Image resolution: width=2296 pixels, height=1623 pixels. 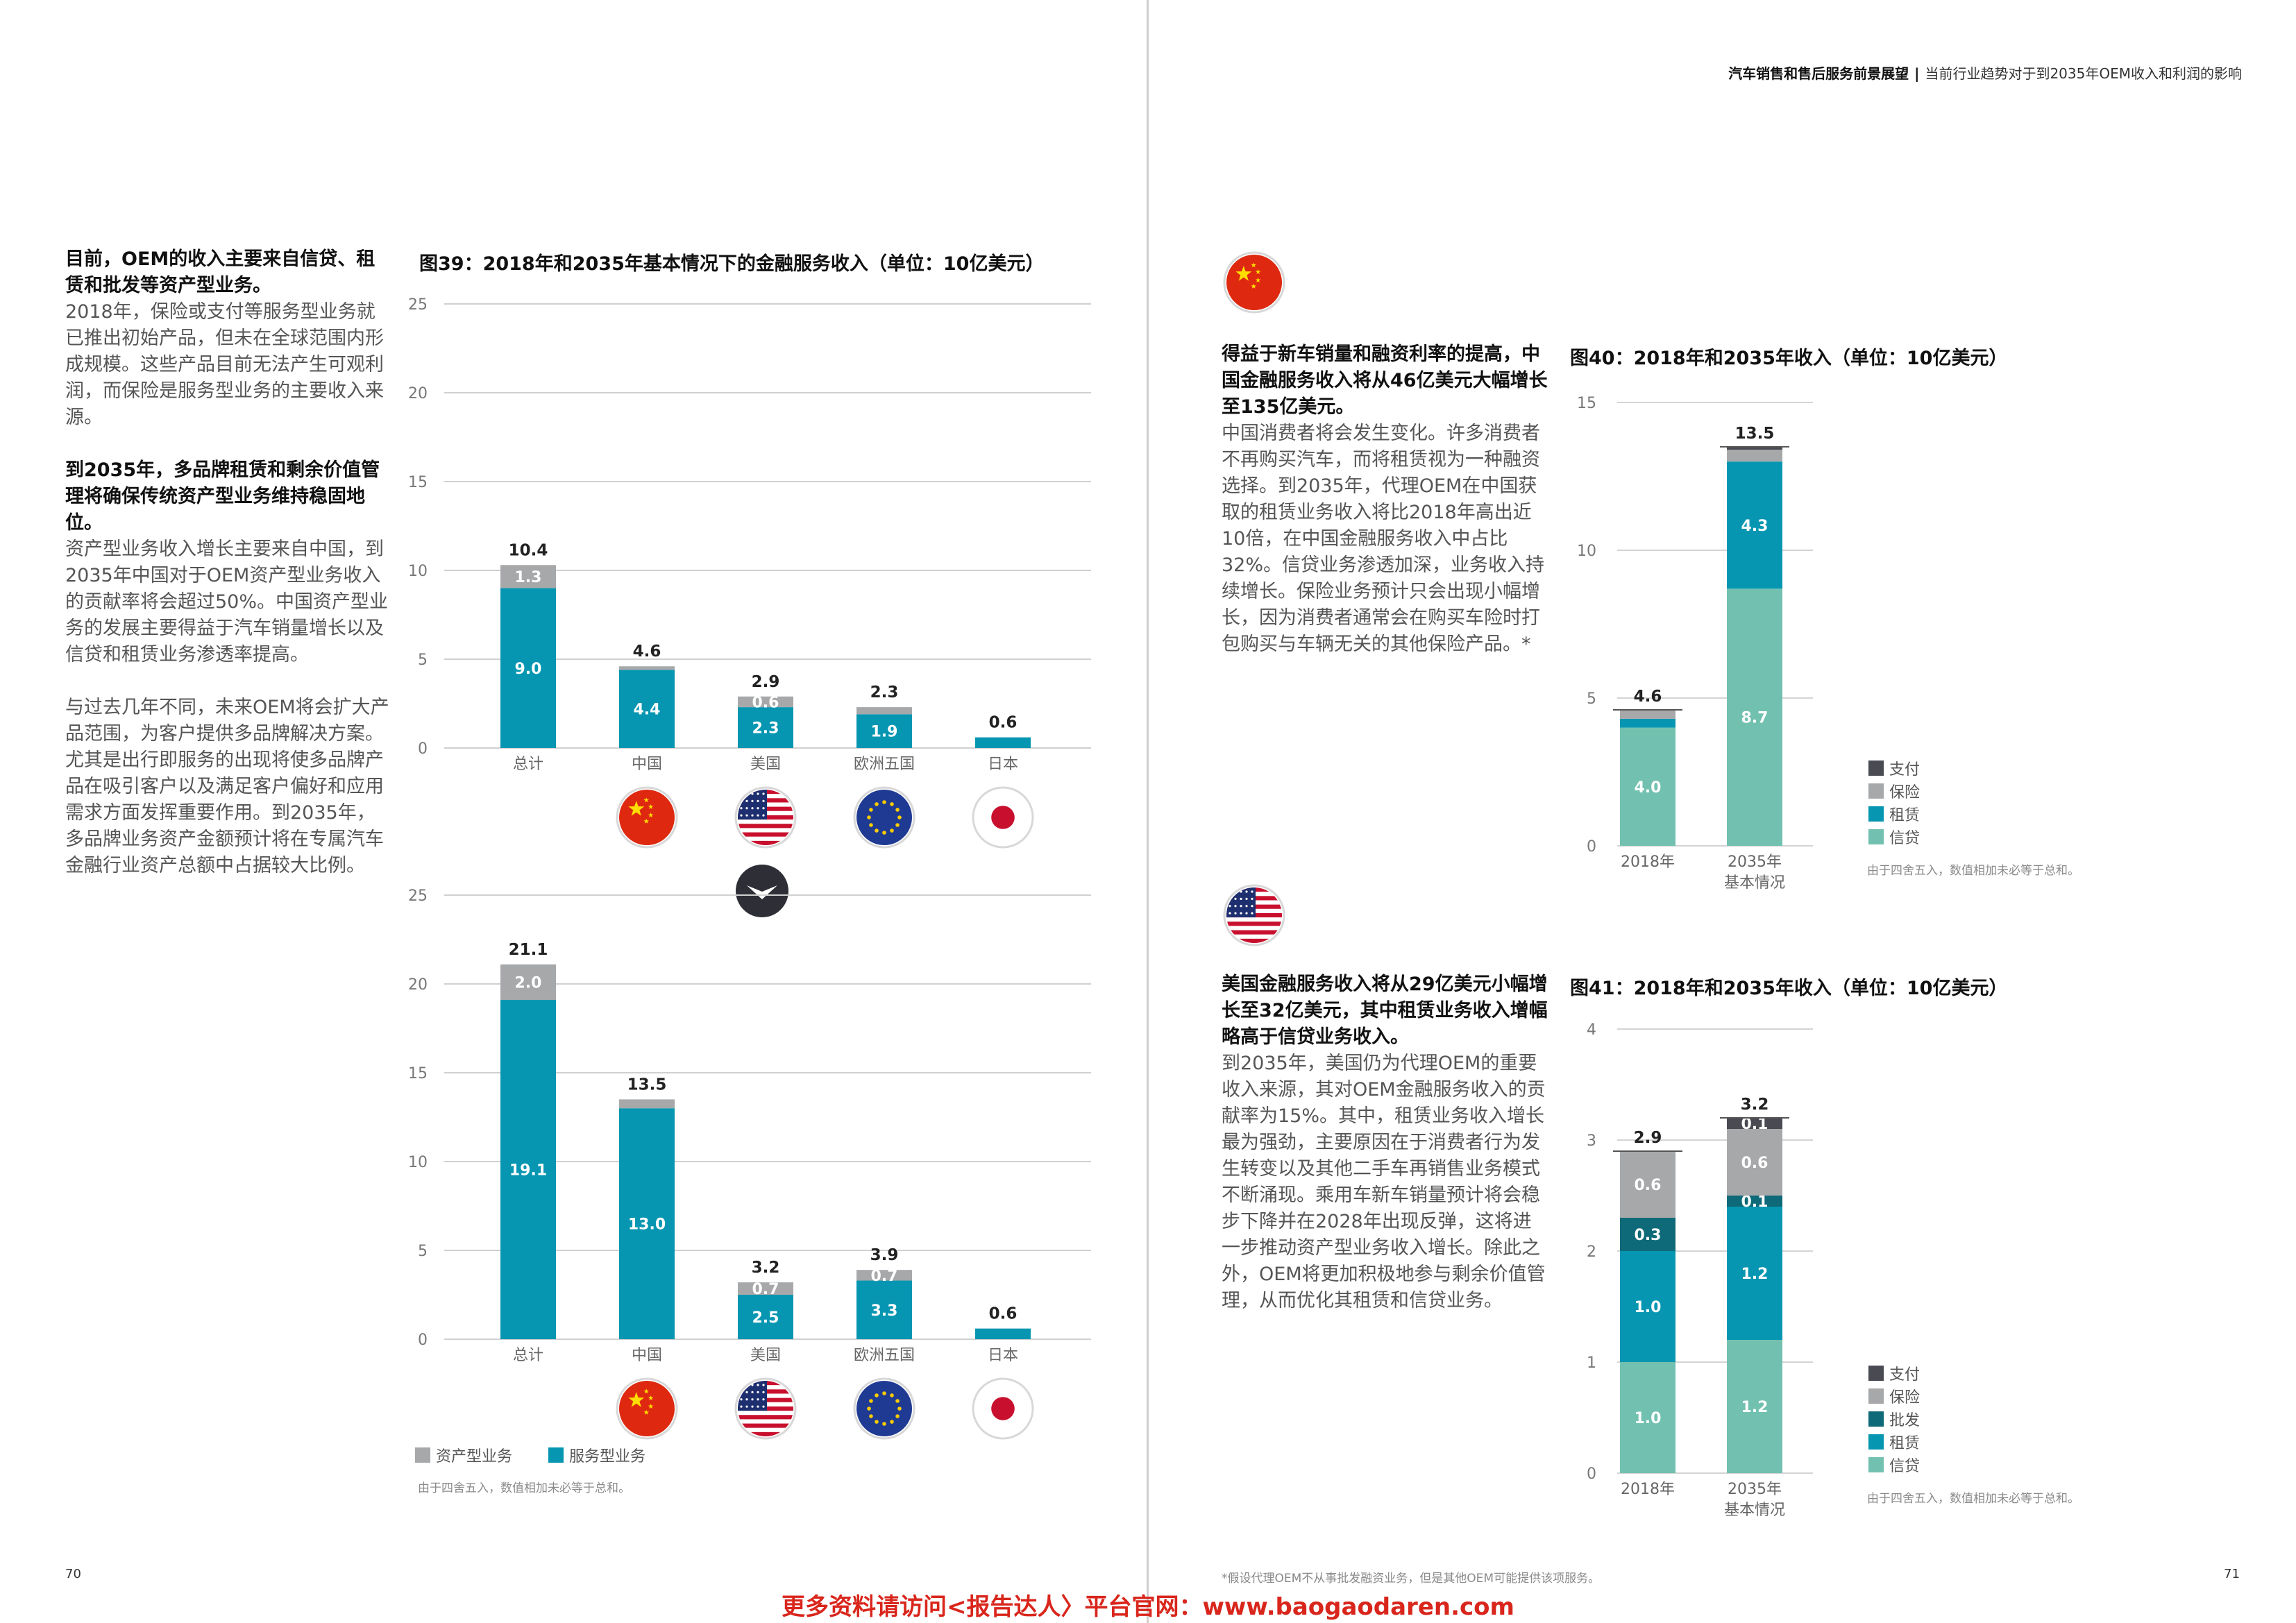 I want to click on header-rest: 当前行业趋势对于到2035年OEM收入和利润的影响, so click(x=2083, y=73).